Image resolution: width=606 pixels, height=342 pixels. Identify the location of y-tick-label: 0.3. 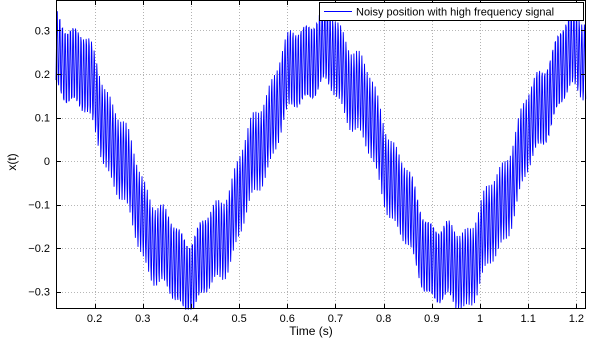
(42, 31).